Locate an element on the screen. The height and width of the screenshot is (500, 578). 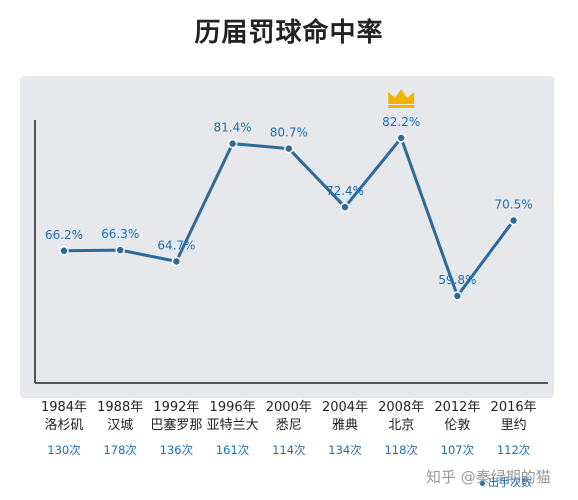
data-label: 66.2% is located at coordinates (64, 235).